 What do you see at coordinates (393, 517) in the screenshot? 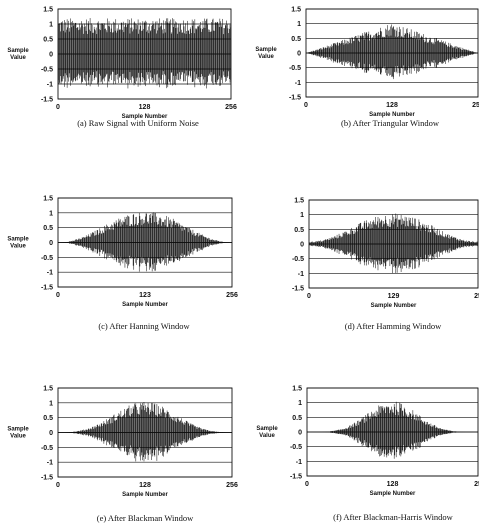
I see `panel-caption: (f) After Blackman-Harris Window` at bounding box center [393, 517].